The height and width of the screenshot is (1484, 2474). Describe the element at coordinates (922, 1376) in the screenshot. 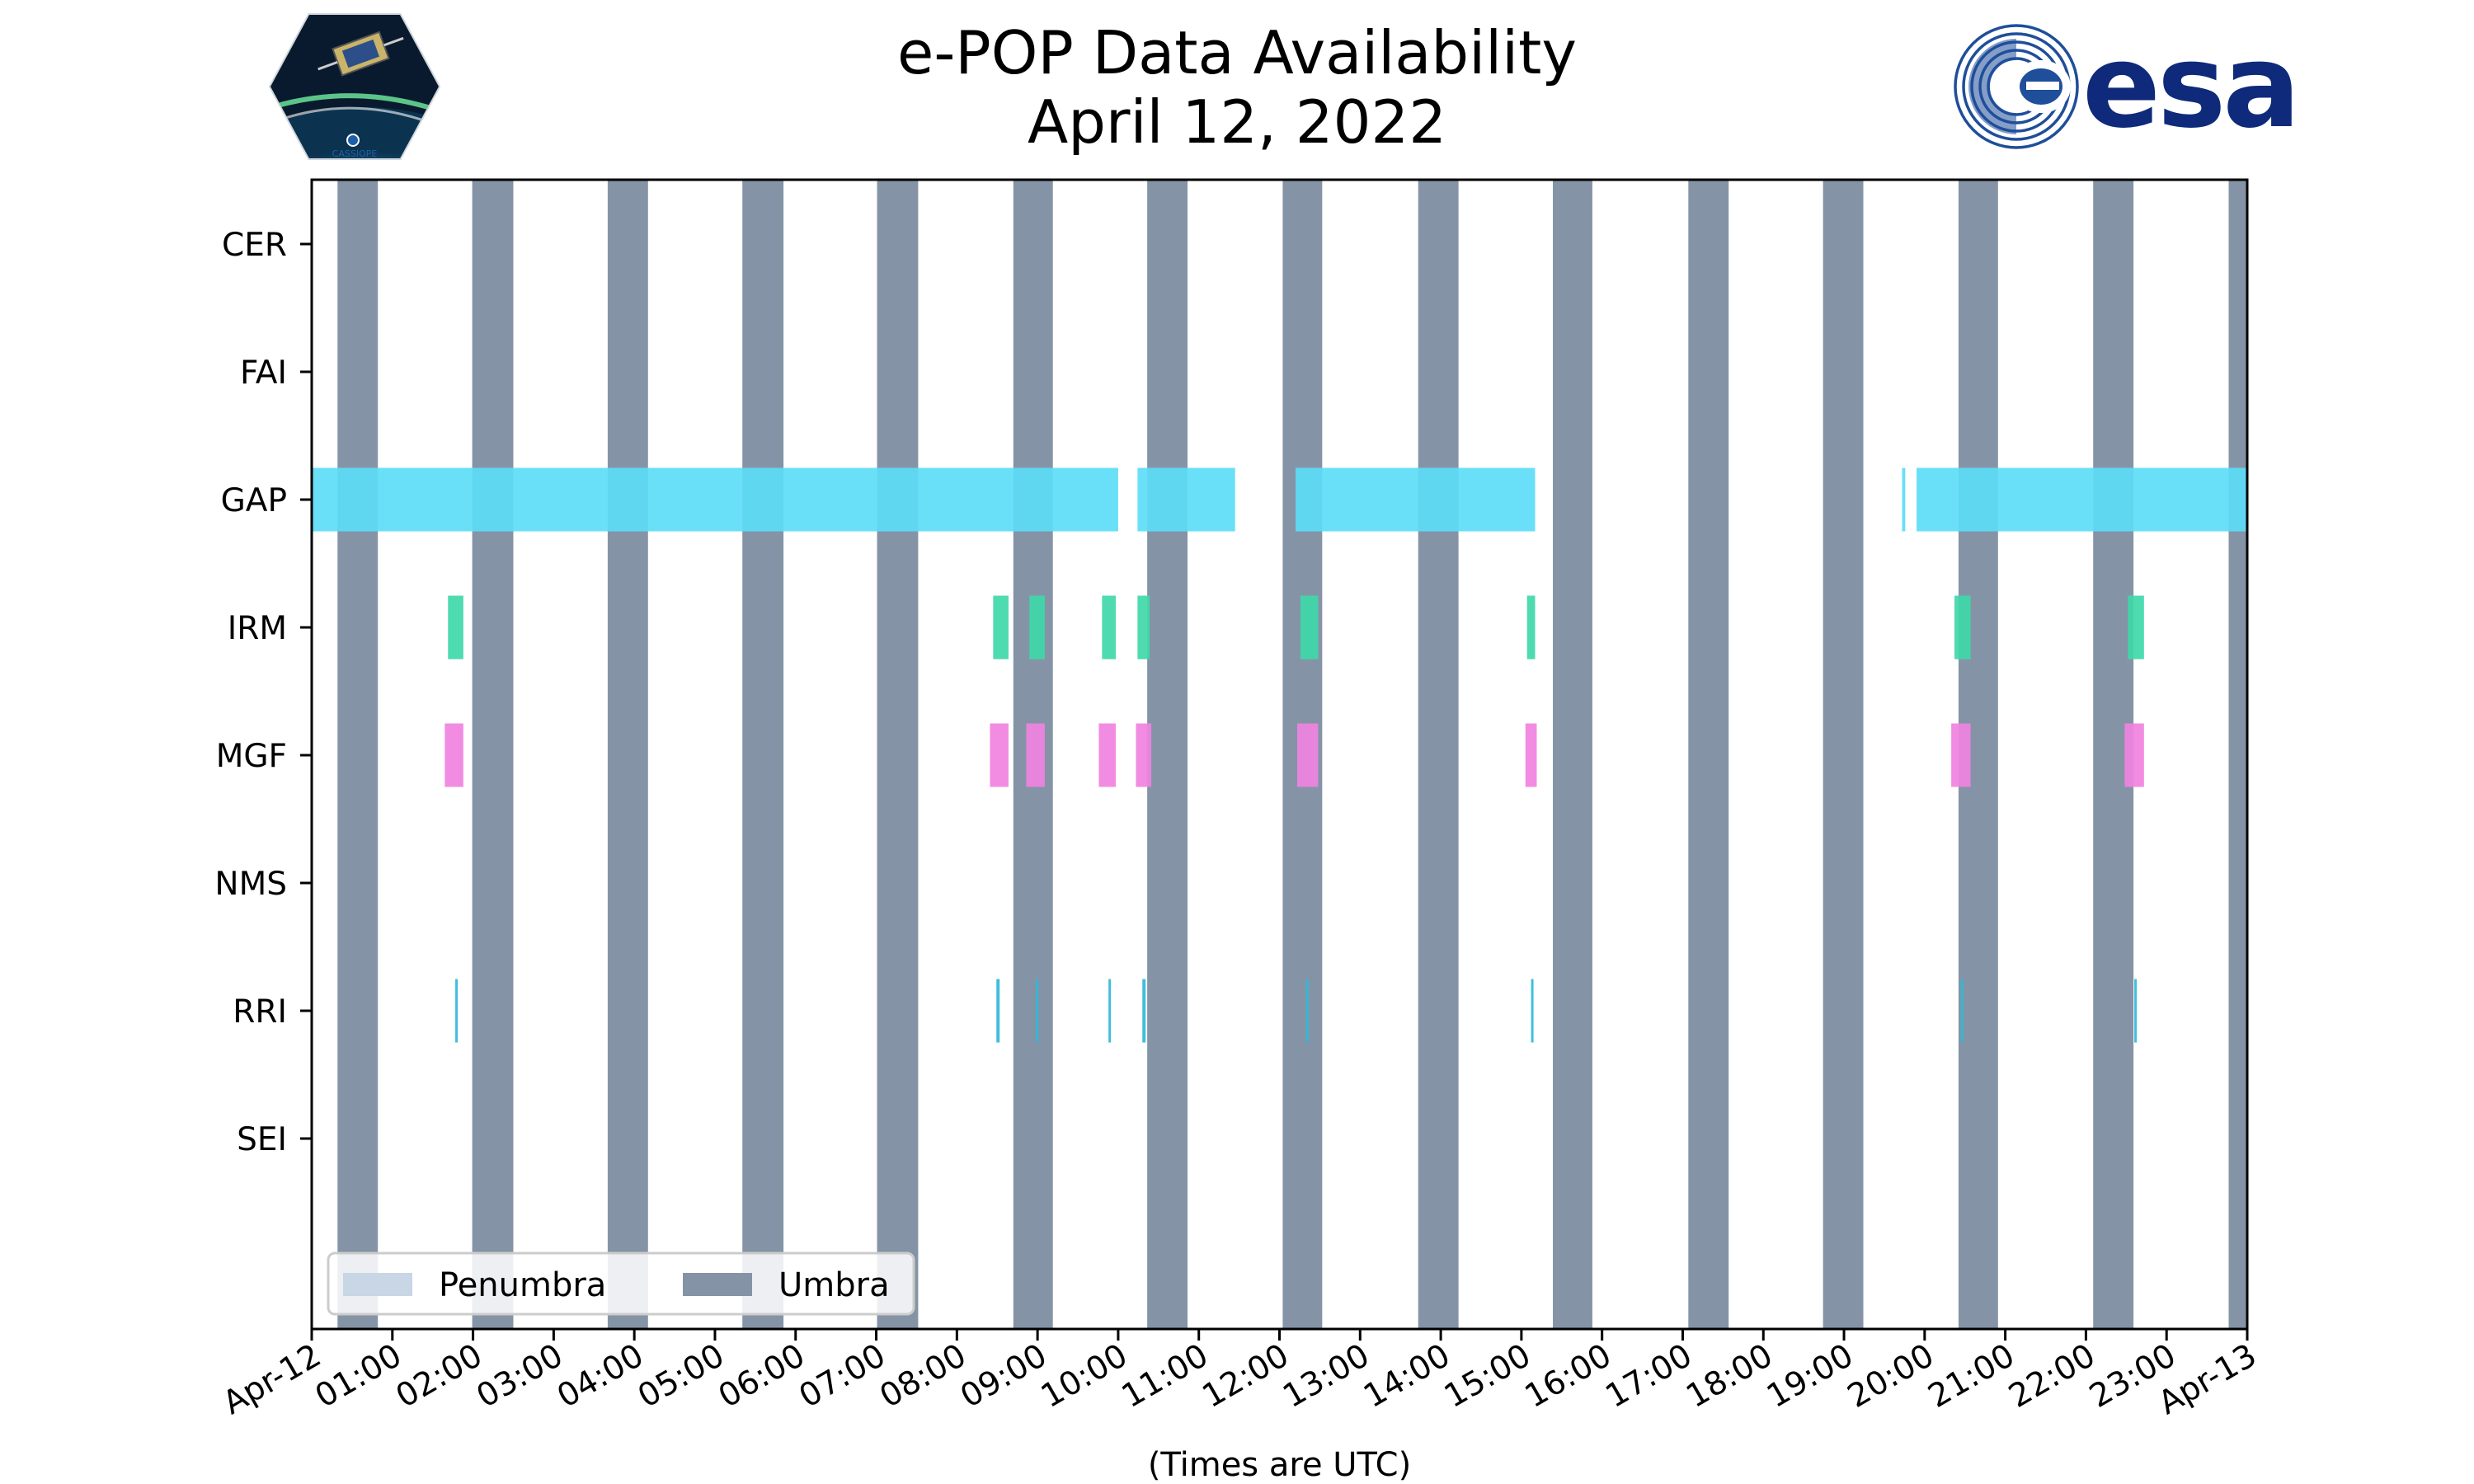

I see `x-tick-label: 08:00` at that location.